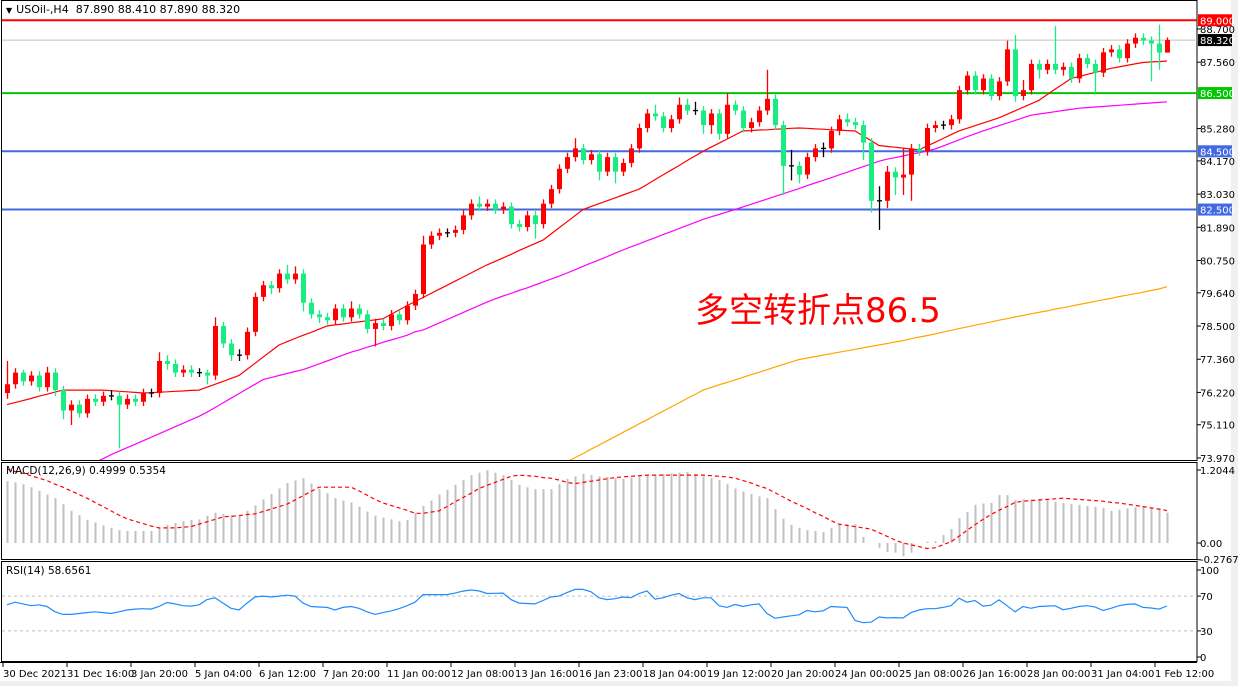 Image resolution: width=1238 pixels, height=686 pixels. Describe the element at coordinates (1217, 30) in the screenshot. I see `price-tick-label: 88.700` at that location.